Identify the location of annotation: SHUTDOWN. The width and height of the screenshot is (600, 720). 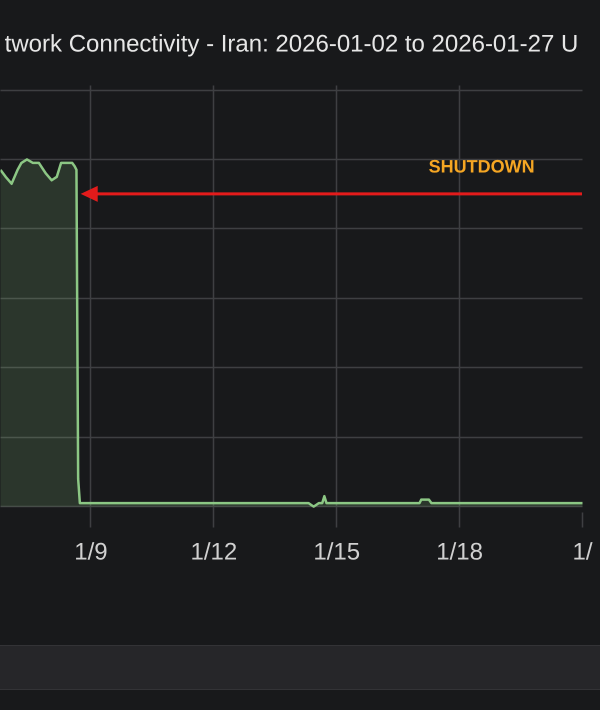
(481, 166).